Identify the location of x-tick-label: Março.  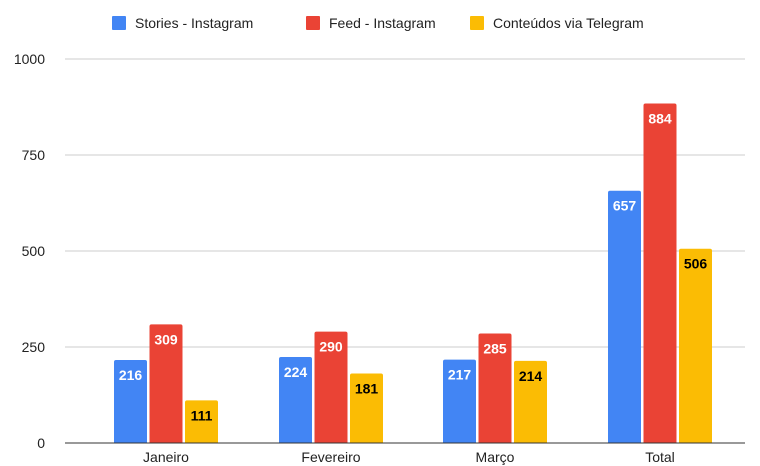
(495, 457).